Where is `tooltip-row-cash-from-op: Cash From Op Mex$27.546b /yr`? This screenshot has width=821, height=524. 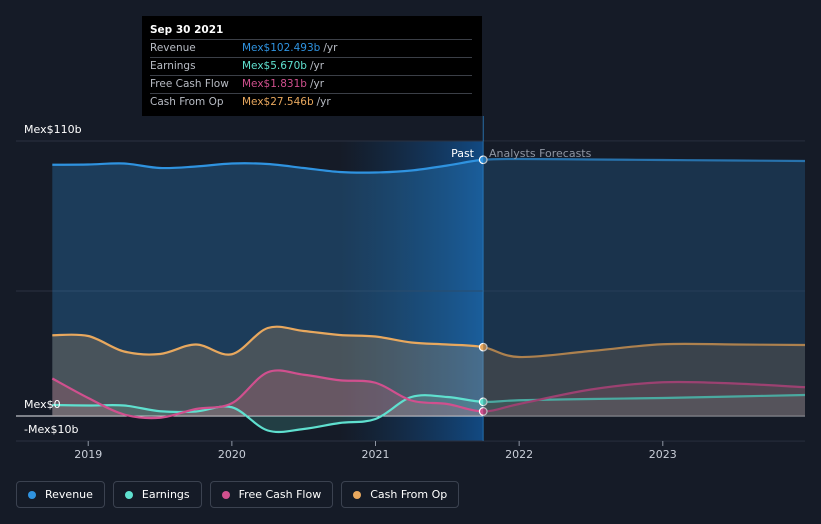 tooltip-row-cash-from-op: Cash From Op Mex$27.546b /yr is located at coordinates (311, 102).